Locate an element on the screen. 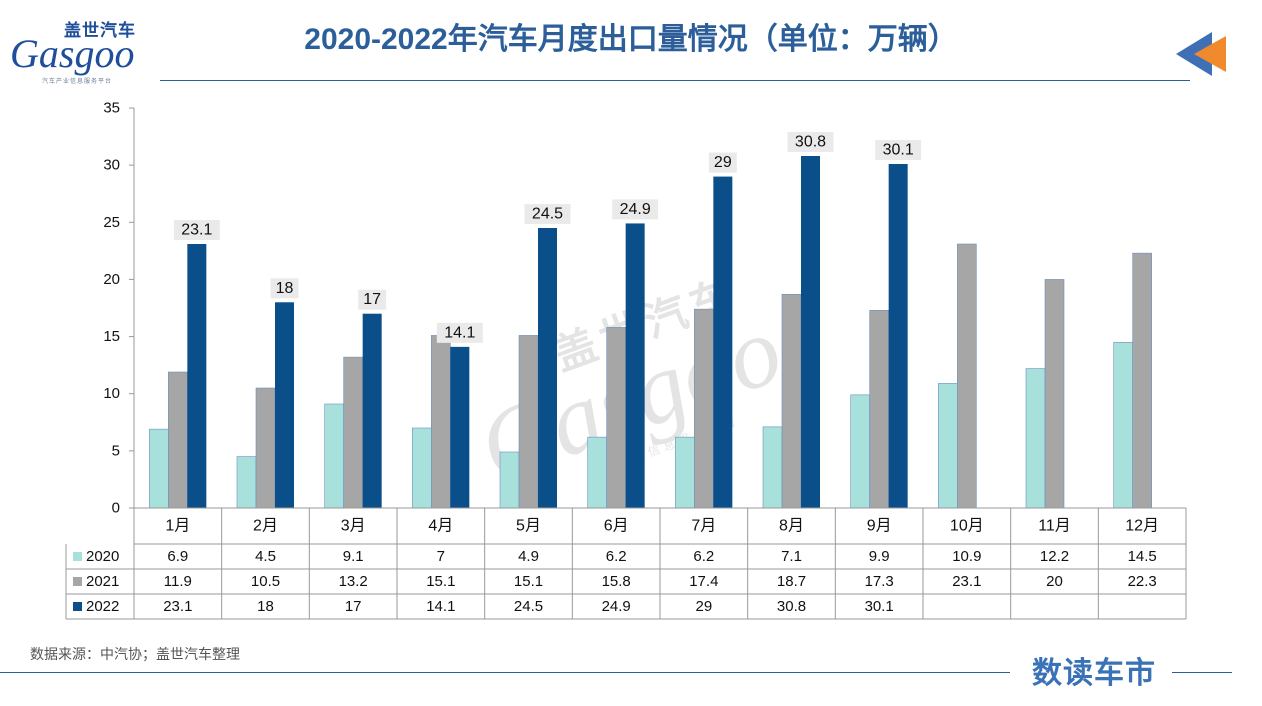 Image resolution: width=1262 pixels, height=706 pixels. header-divider is located at coordinates (675, 80).